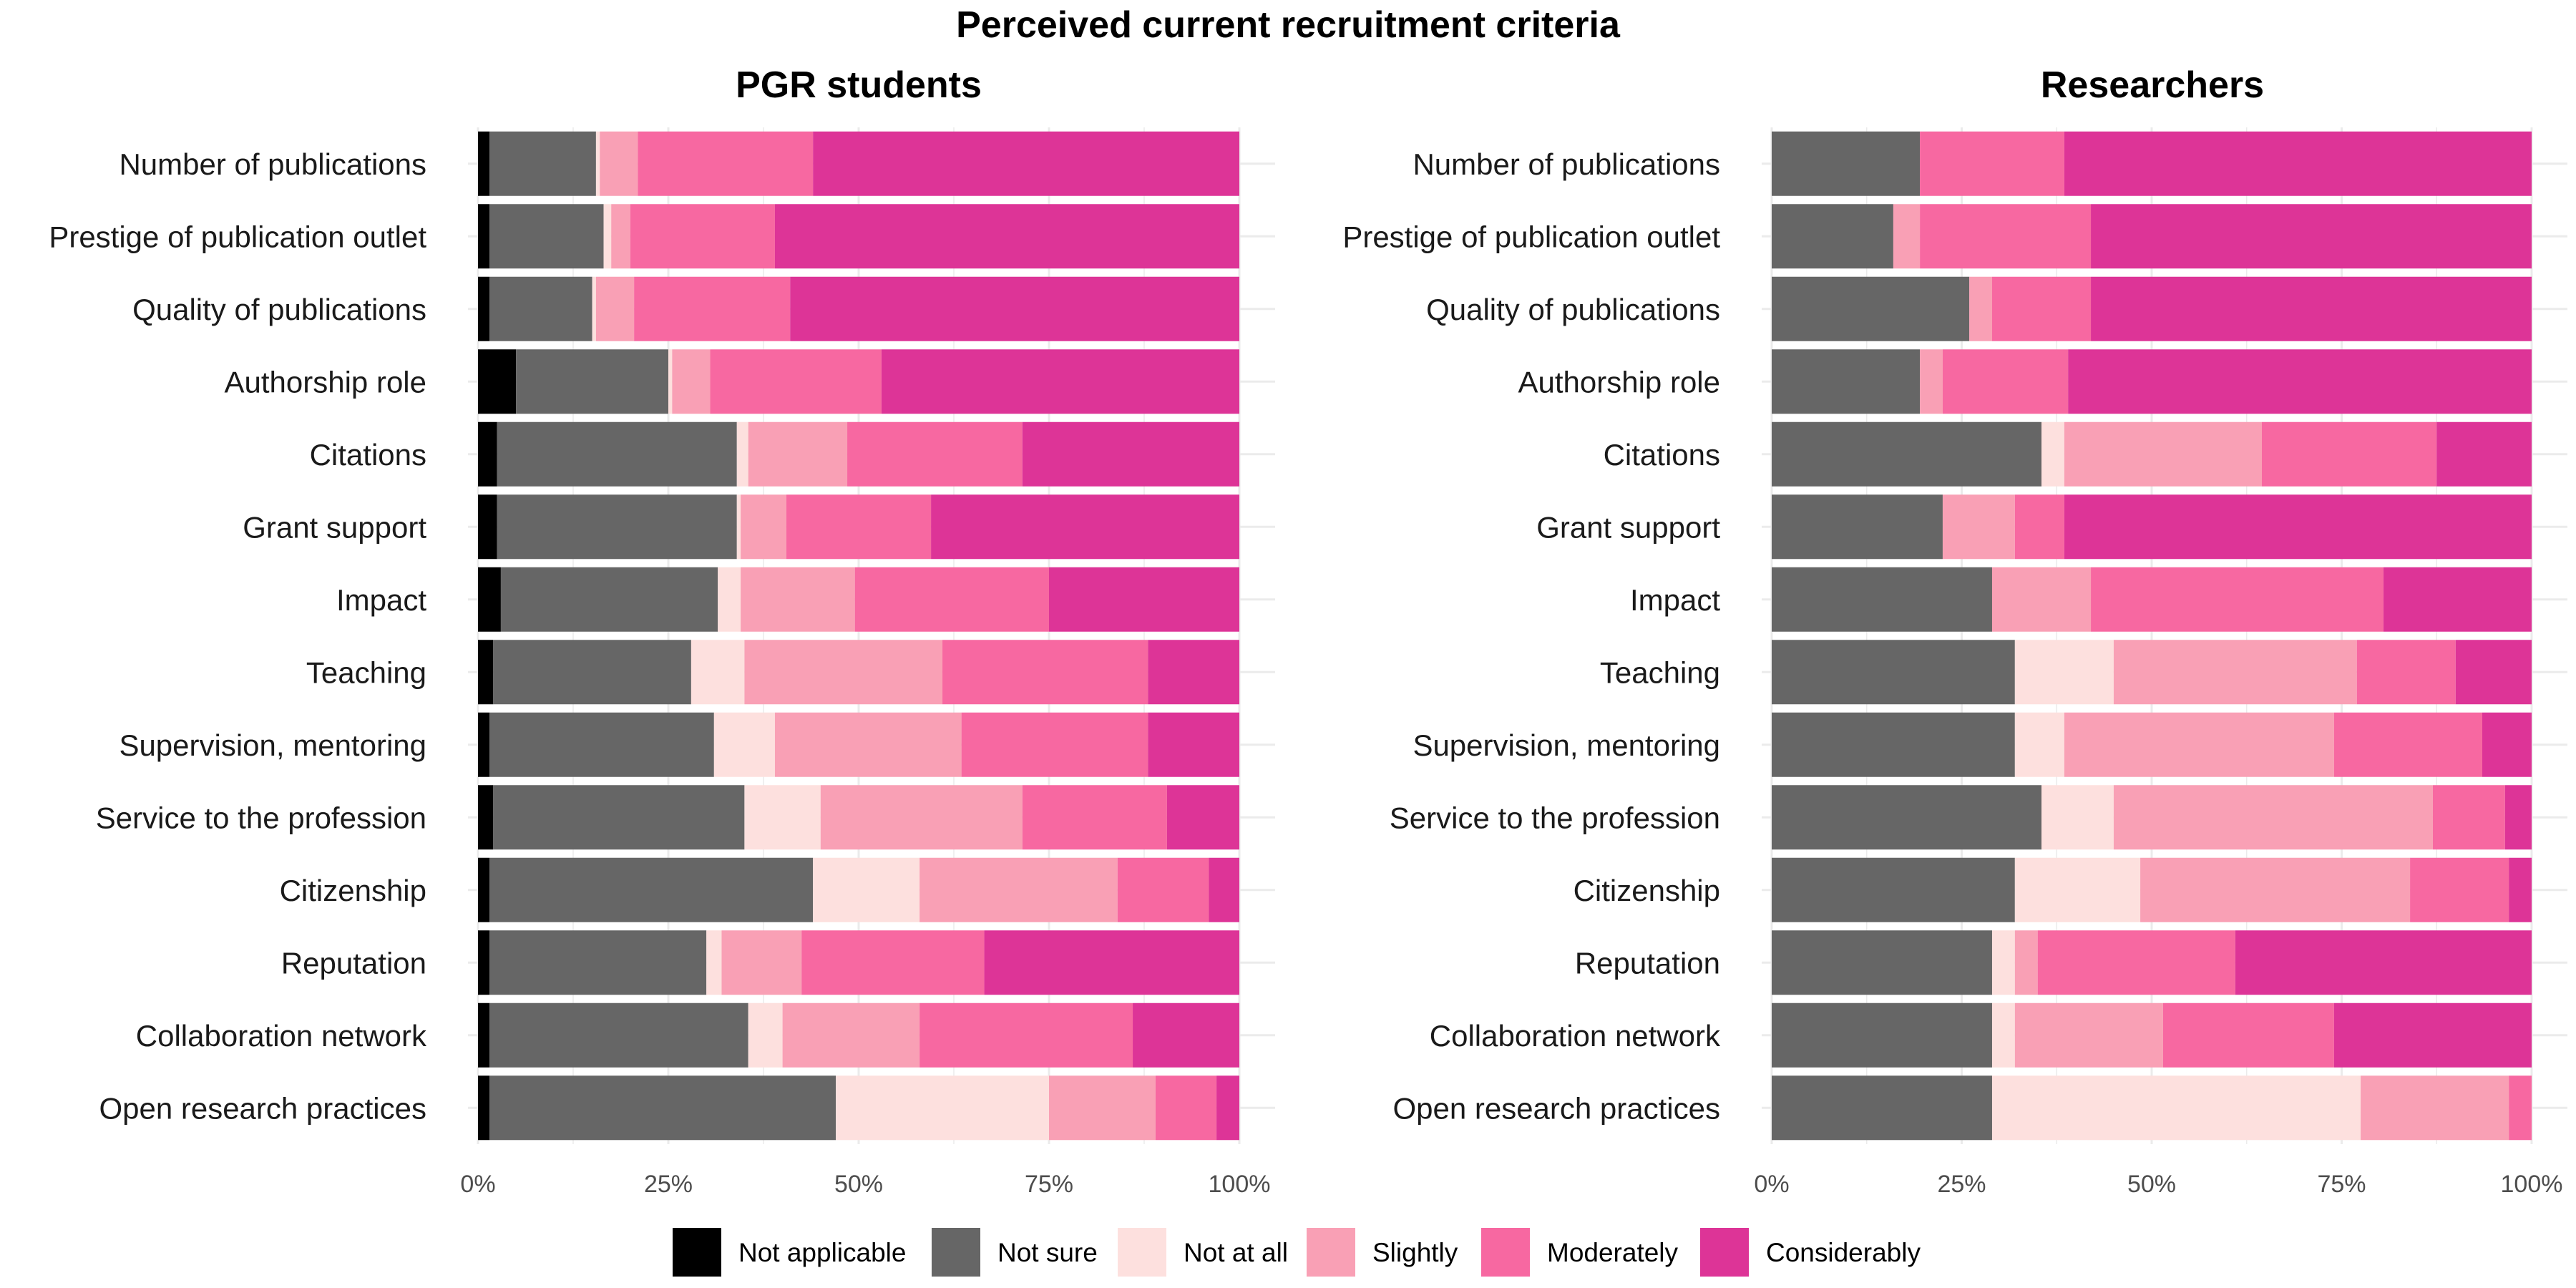  I want to click on bar-pgr-students-grant-support-not-at-all, so click(738, 527).